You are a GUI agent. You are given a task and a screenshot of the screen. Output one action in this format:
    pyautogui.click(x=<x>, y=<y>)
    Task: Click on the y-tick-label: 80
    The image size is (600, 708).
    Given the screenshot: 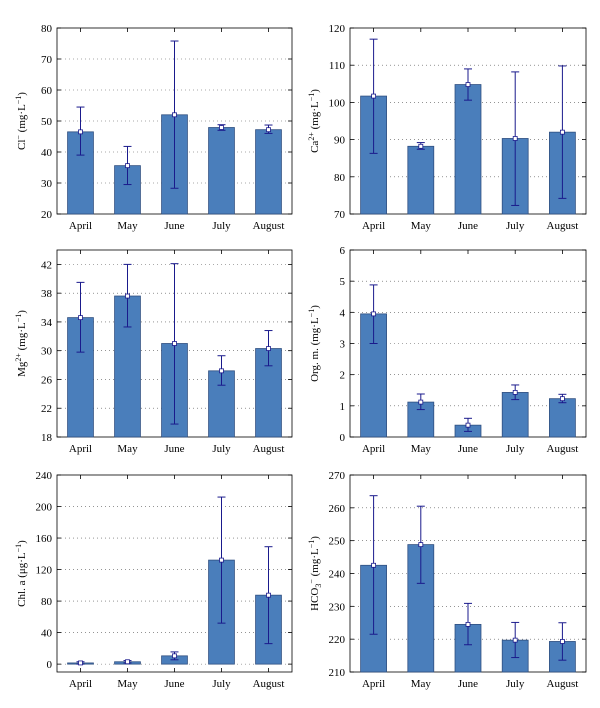 What is the action you would take?
    pyautogui.click(x=47, y=29)
    